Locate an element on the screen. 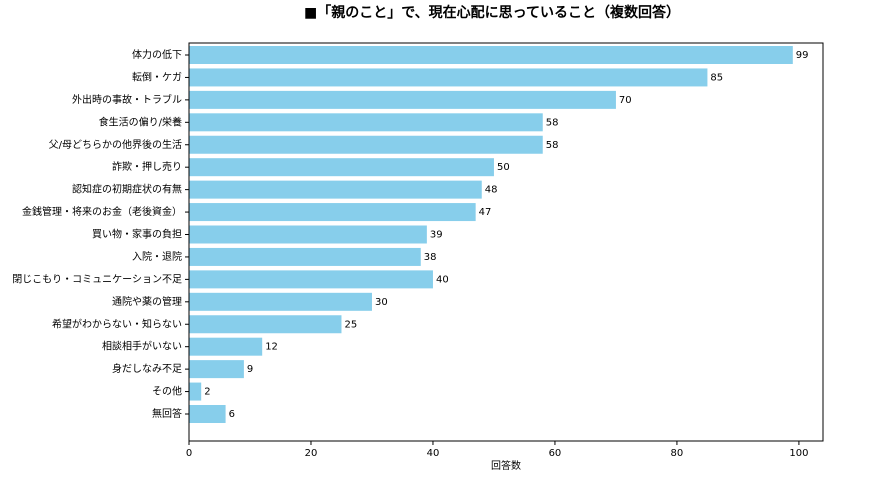 Image resolution: width=880 pixels, height=484 pixels. y-tick-label: その他 is located at coordinates (167, 391).